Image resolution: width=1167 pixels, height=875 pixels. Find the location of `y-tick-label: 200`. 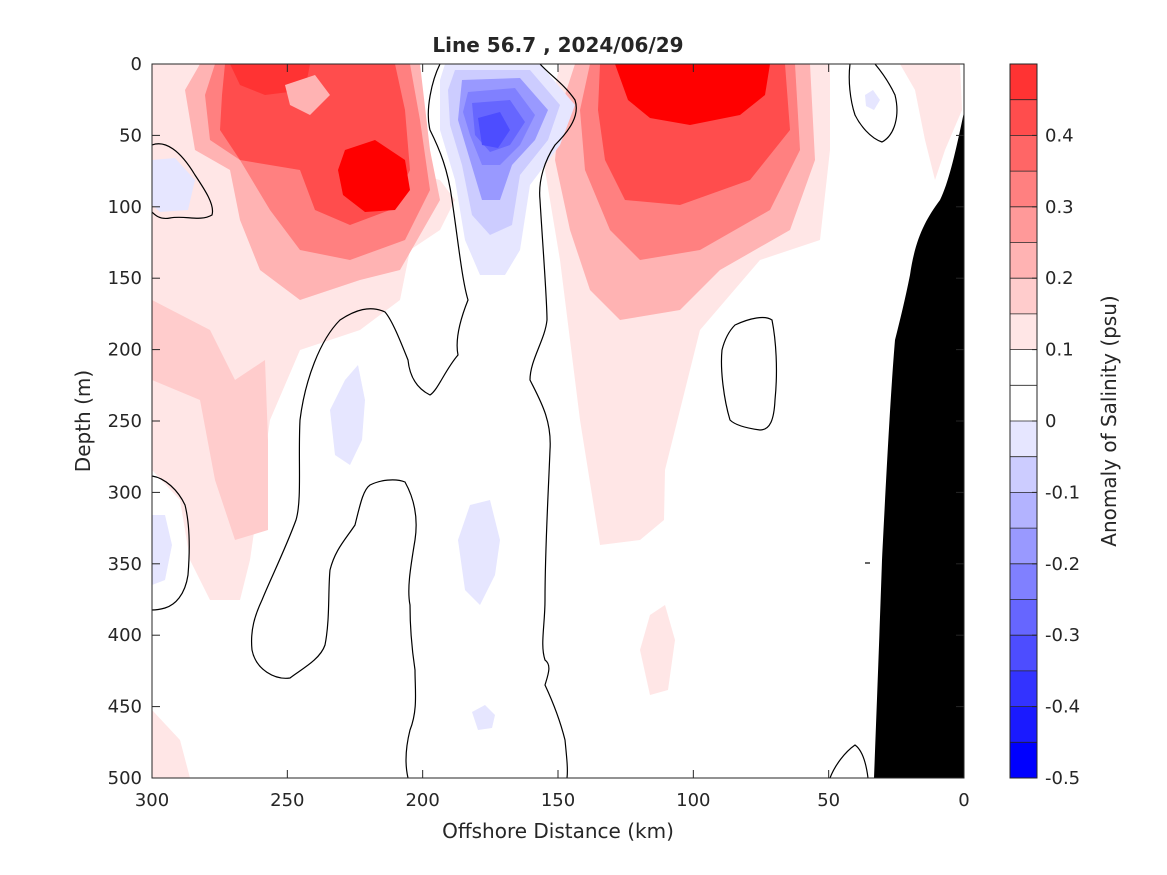

y-tick-label: 200 is located at coordinates (125, 350).